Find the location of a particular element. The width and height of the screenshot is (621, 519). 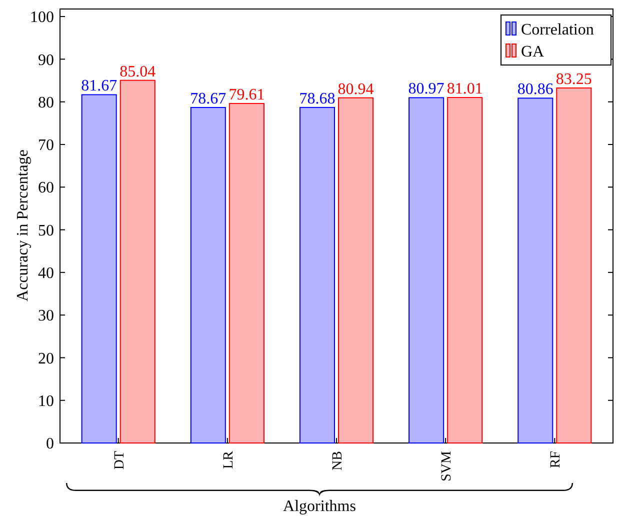

data-label: 81.01 is located at coordinates (464, 89).